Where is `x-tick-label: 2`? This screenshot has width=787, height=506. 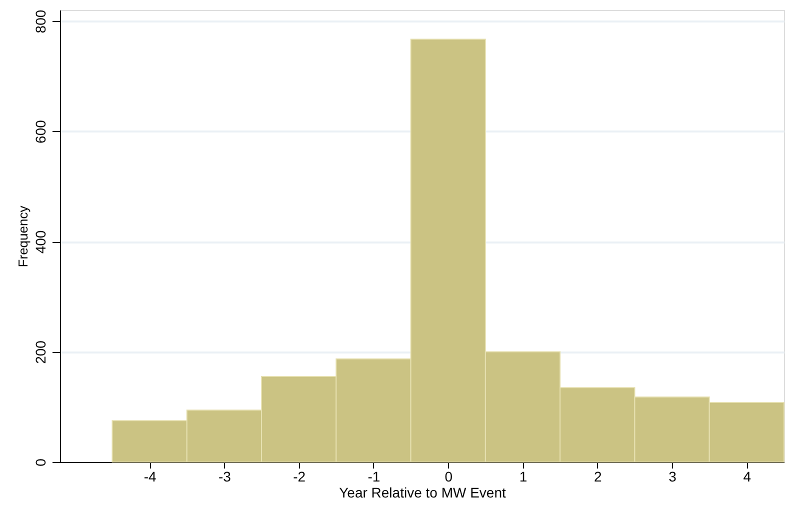
x-tick-label: 2 is located at coordinates (598, 476).